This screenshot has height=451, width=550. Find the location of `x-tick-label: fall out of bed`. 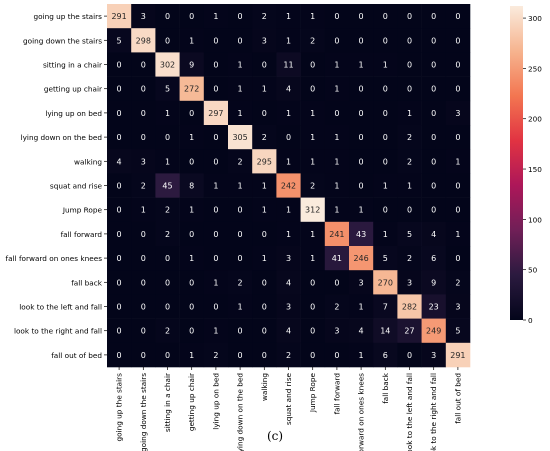

x-tick-label: fall out of bed is located at coordinates (457, 398).